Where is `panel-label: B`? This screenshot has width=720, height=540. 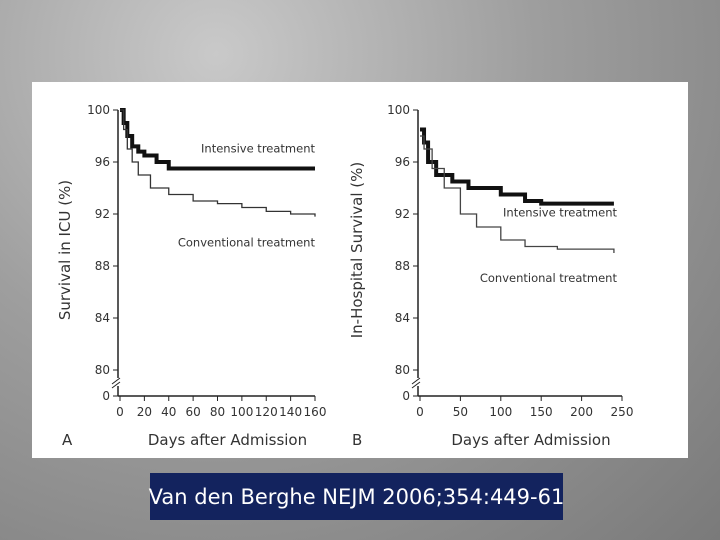
panel-label: B is located at coordinates (357, 440).